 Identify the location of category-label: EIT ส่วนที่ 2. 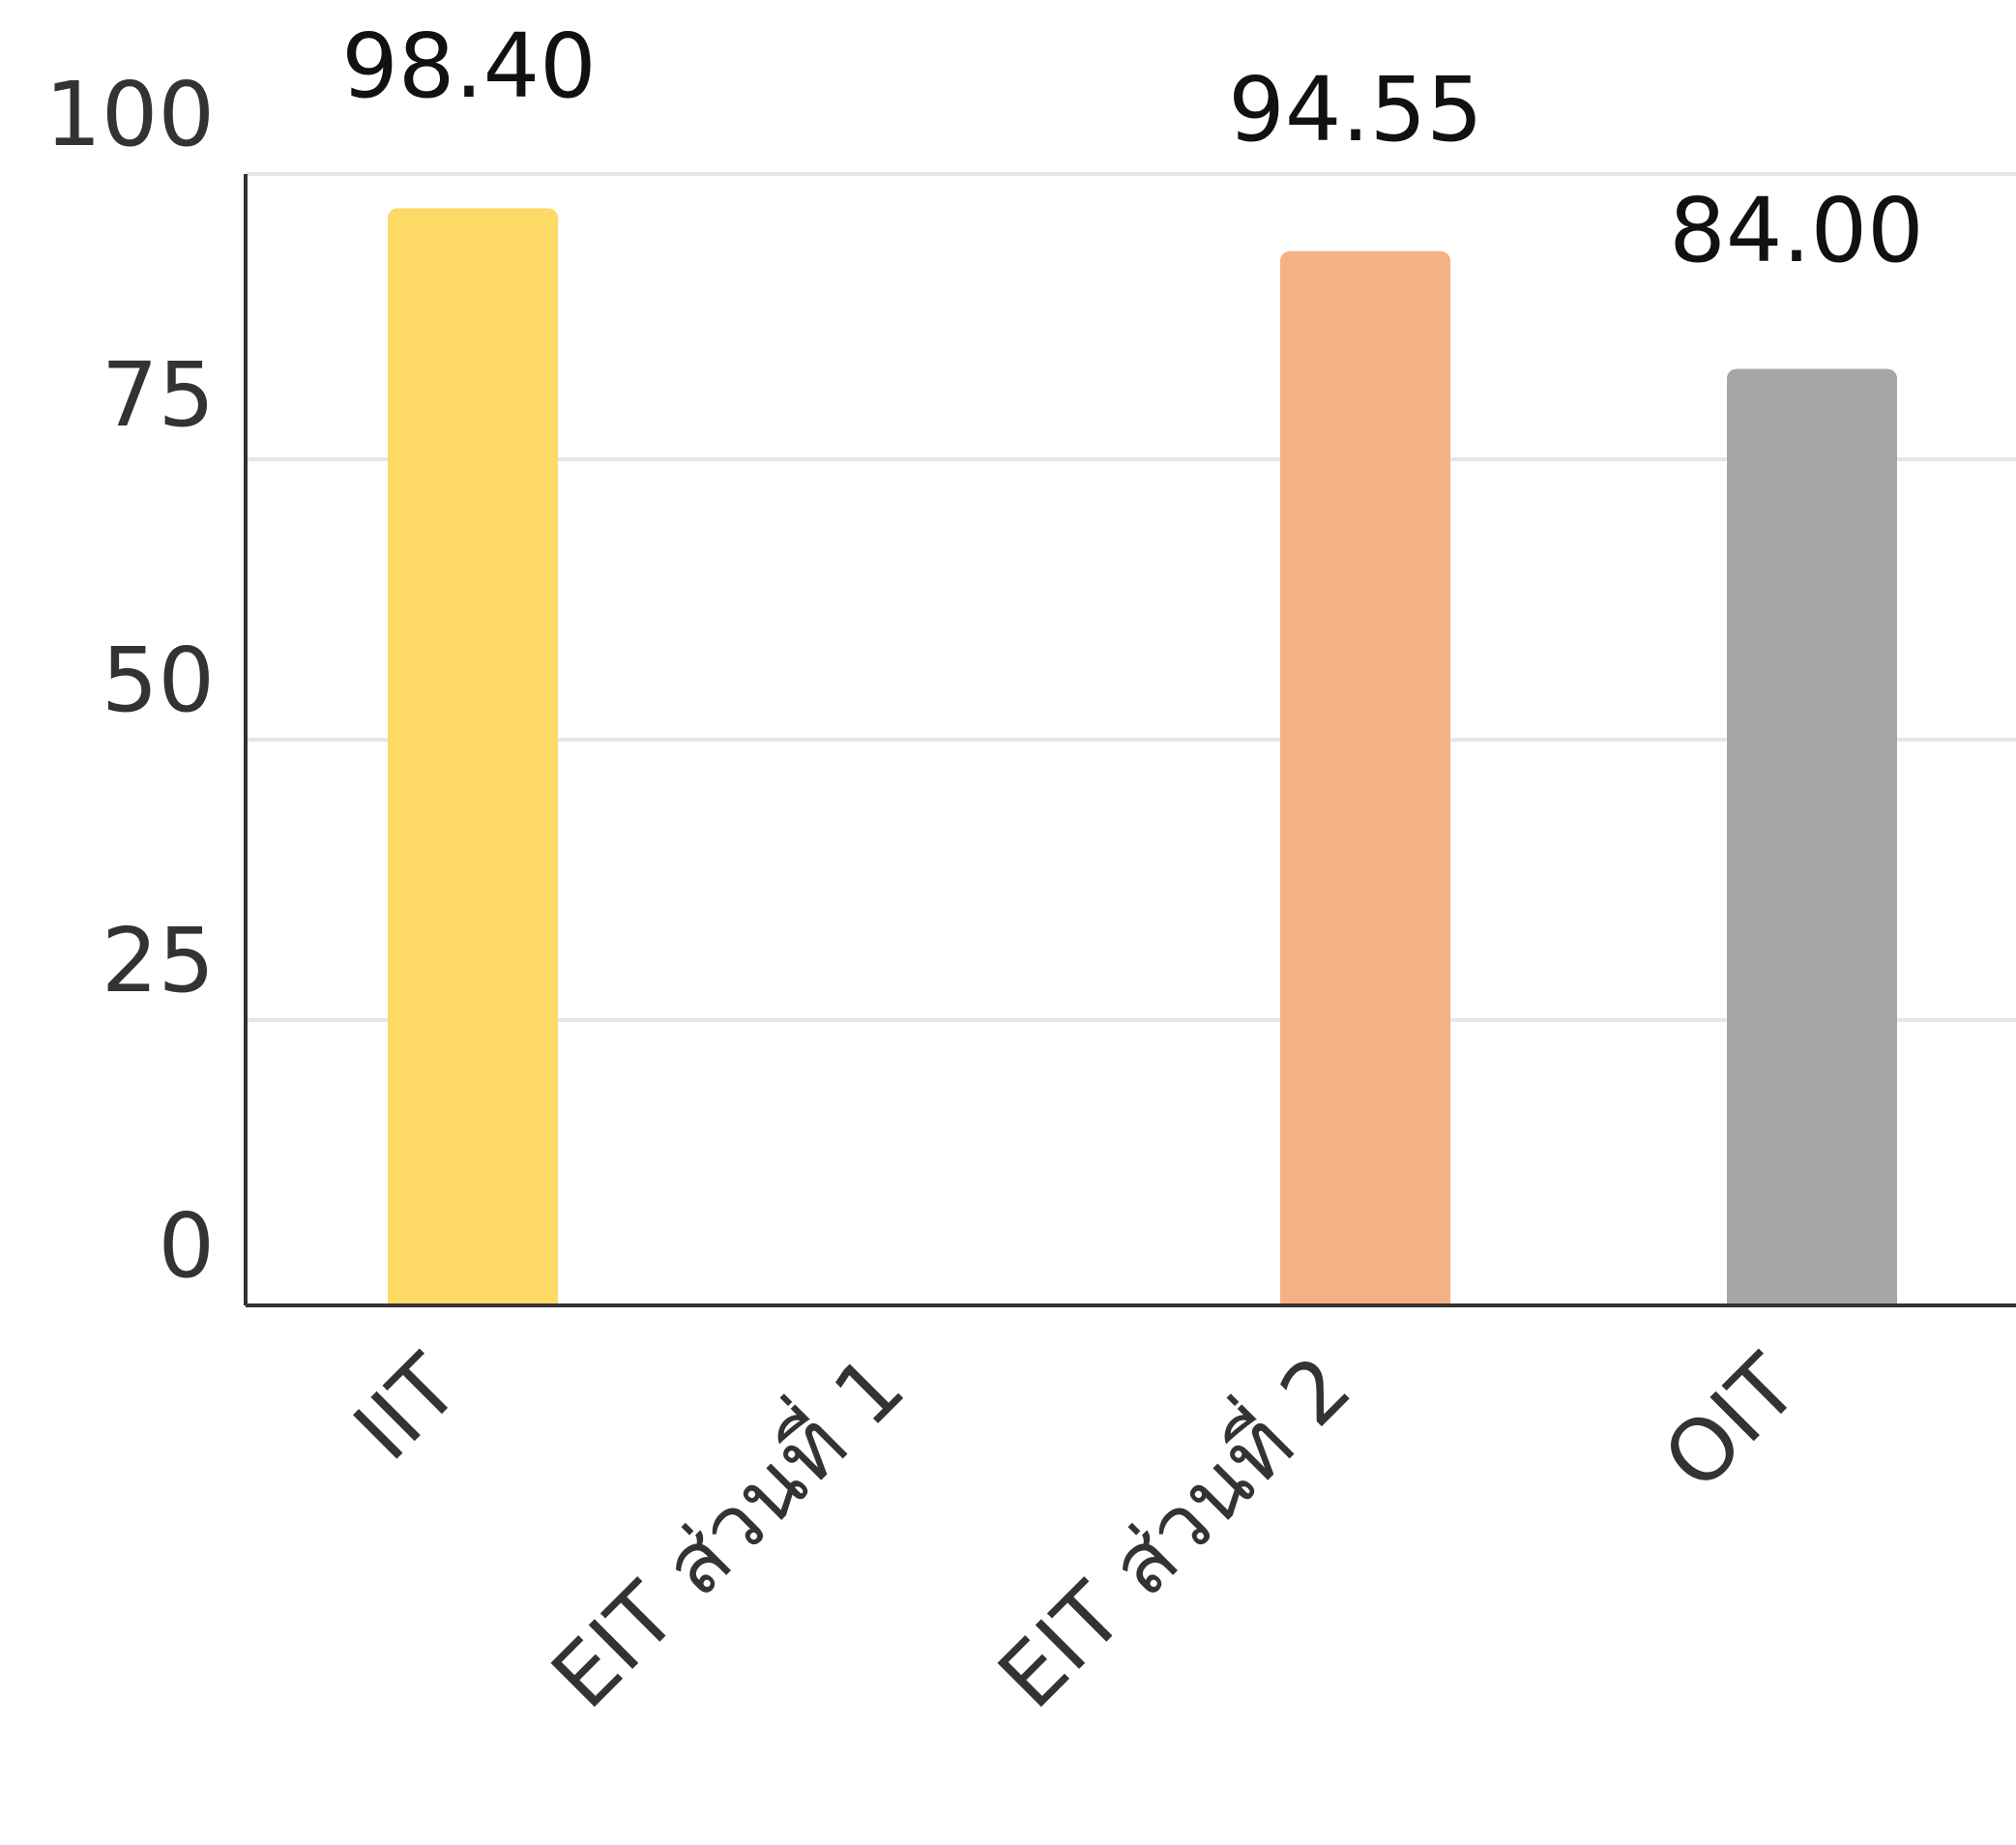
(1171, 1529).